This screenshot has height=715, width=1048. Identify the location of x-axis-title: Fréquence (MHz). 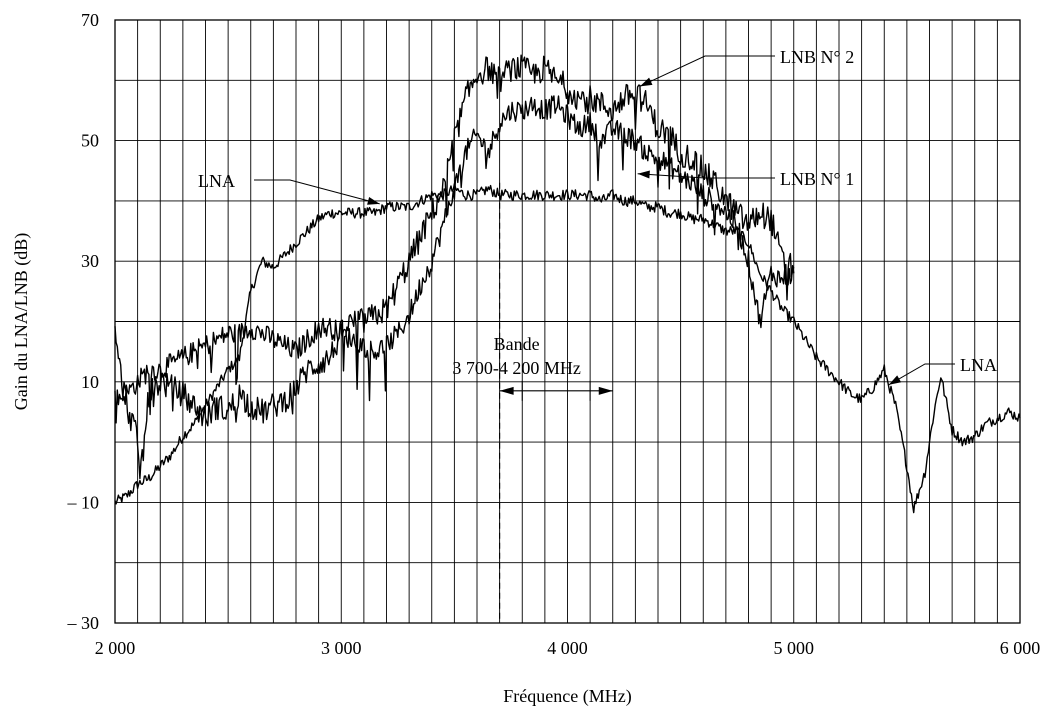
(567, 696).